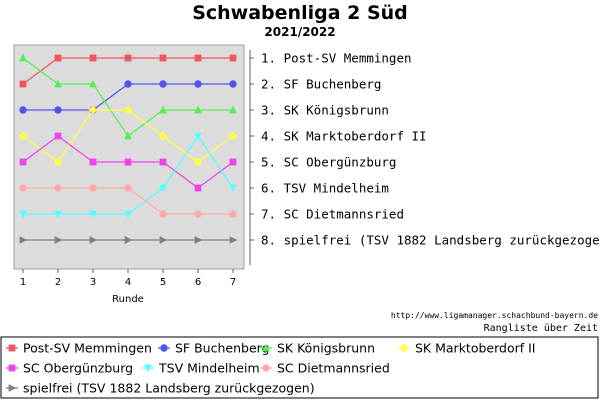 The image size is (600, 400). I want to click on legend-entry: TSV Mindelheim, so click(209, 368).